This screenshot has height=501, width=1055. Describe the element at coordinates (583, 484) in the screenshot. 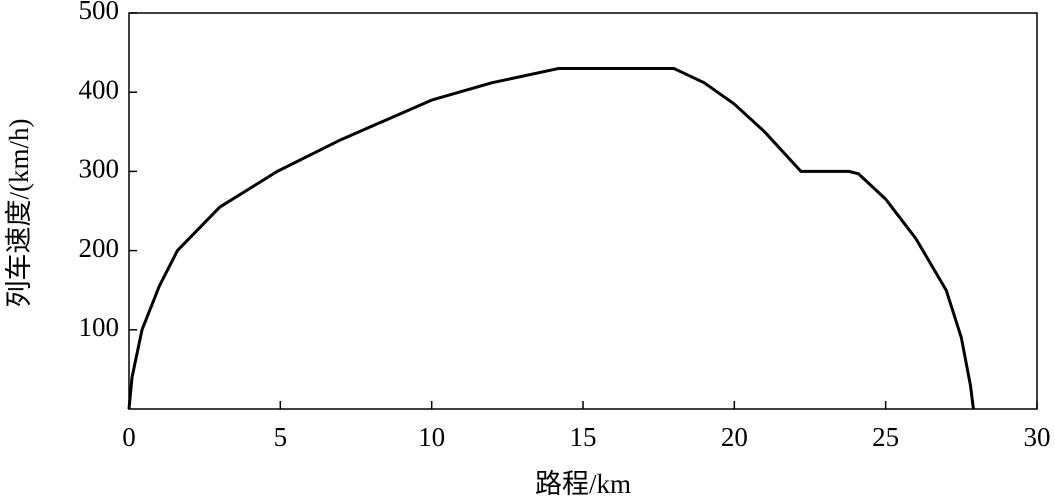

I see `x-axis-label: 路程/km` at that location.